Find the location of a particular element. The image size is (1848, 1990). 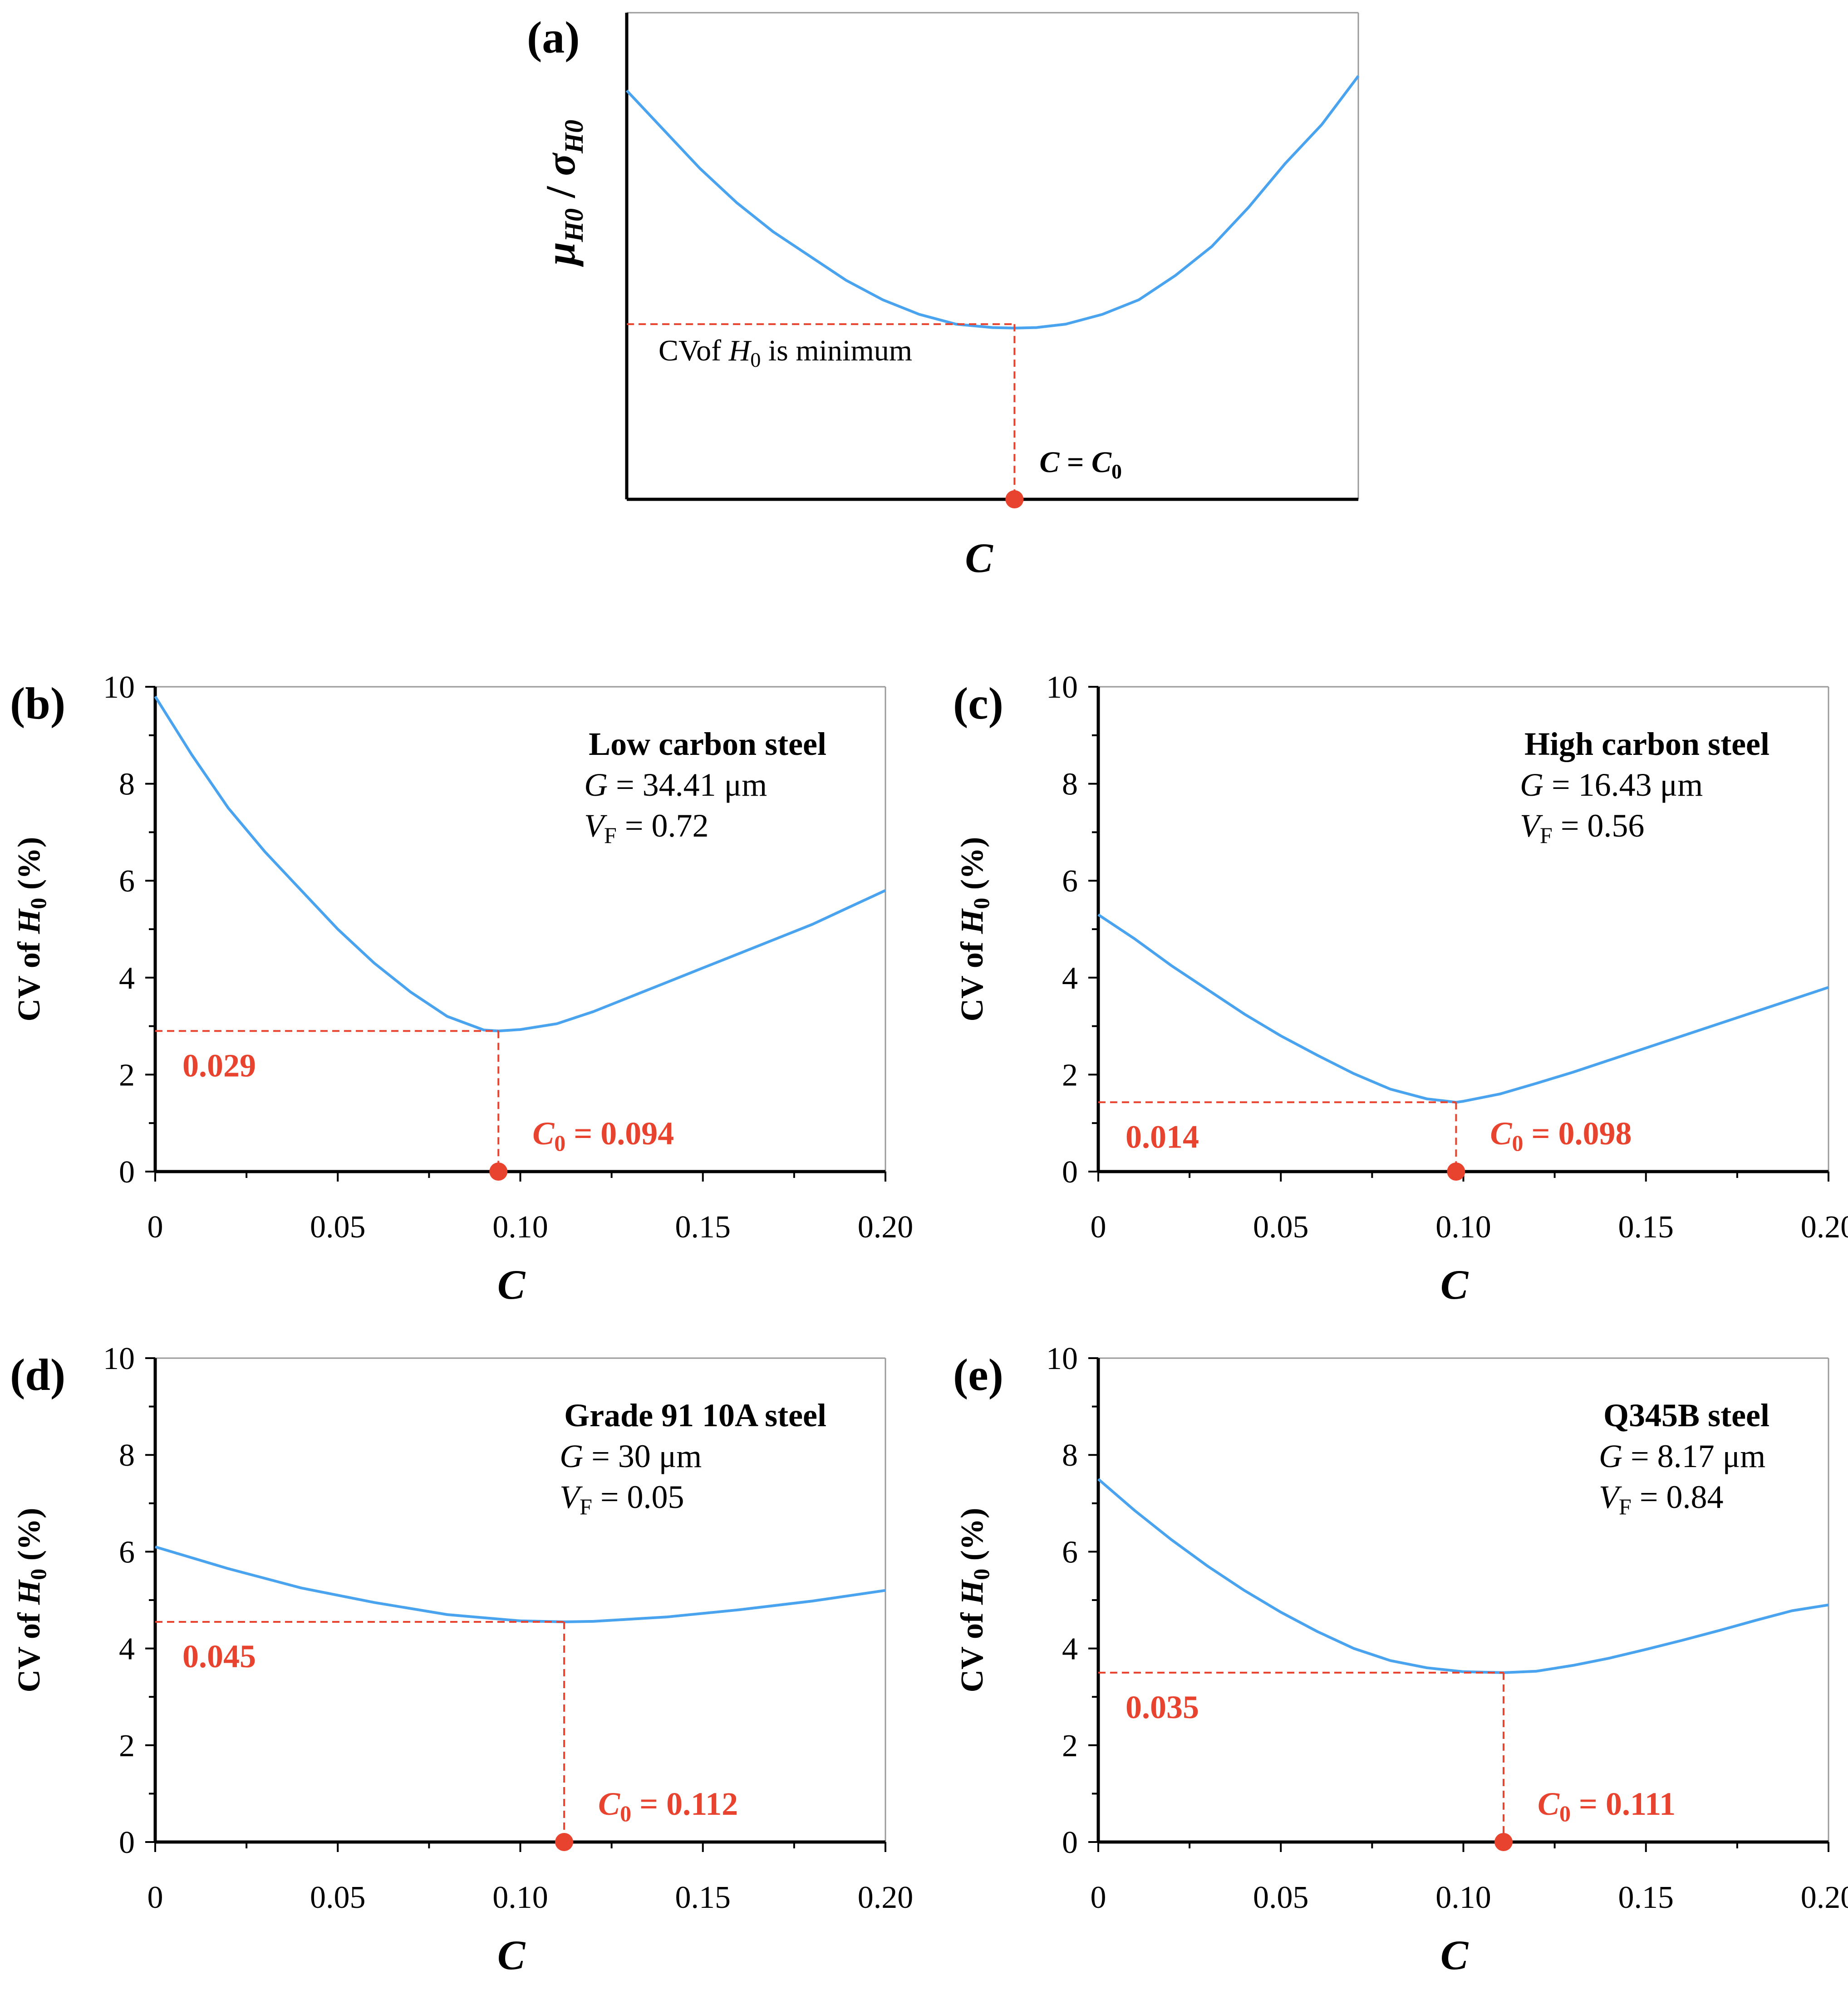

panel-label: (a) is located at coordinates (553, 37).